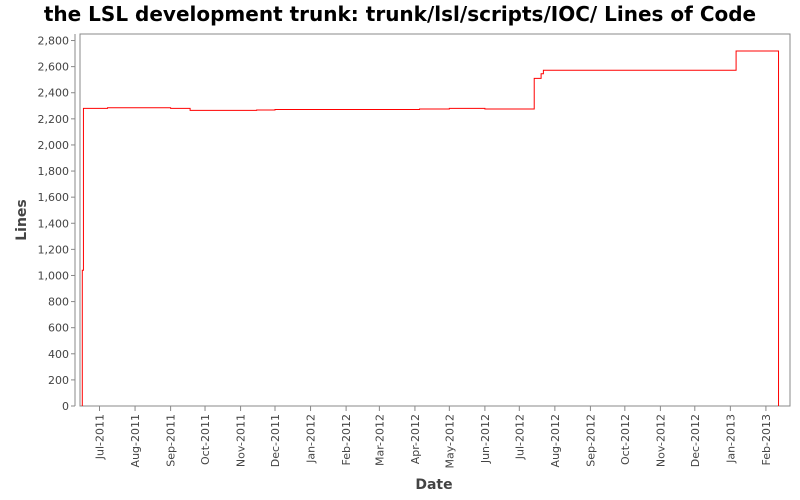 This screenshot has height=500, width=800. I want to click on y-tick-label: 2,800, so click(54, 41).